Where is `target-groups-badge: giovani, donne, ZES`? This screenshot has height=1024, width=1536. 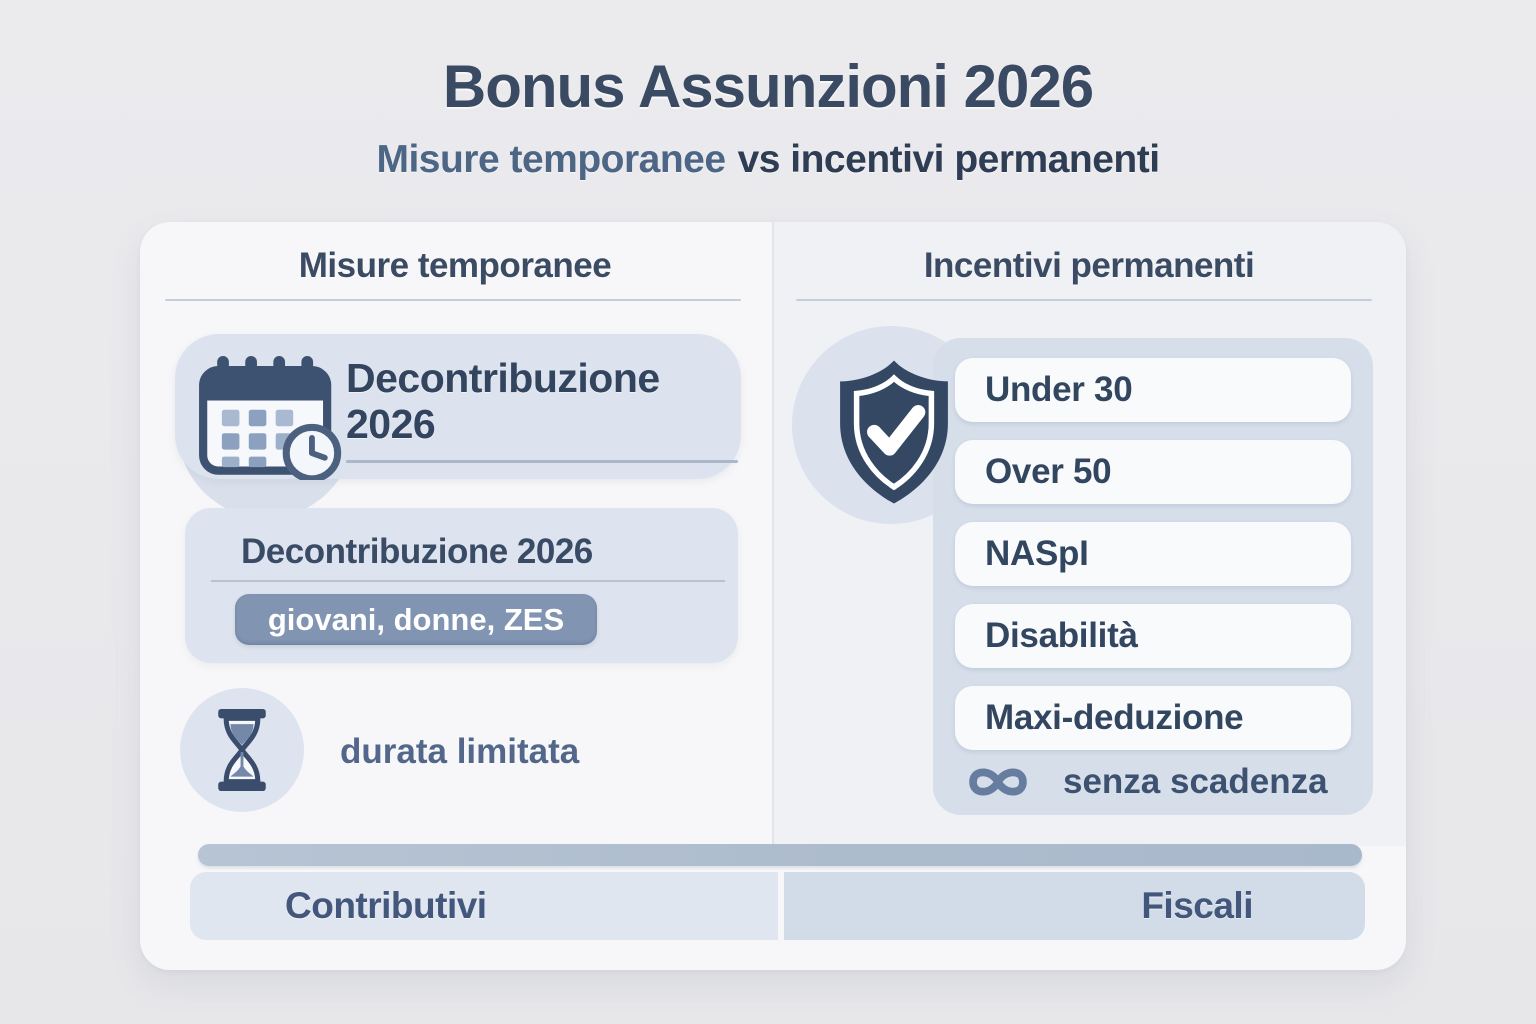
target-groups-badge: giovani, donne, ZES is located at coordinates (416, 619).